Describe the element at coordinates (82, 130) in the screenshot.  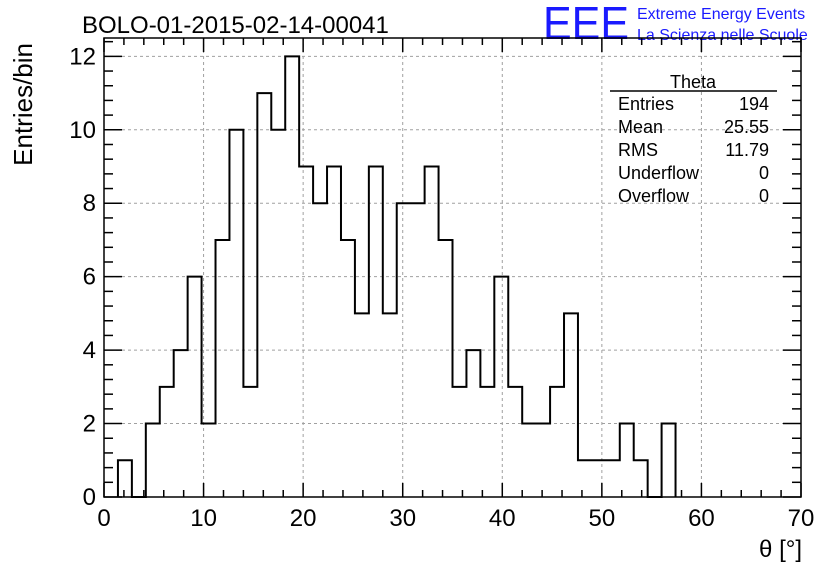
I see `y-tick-label: 10` at that location.